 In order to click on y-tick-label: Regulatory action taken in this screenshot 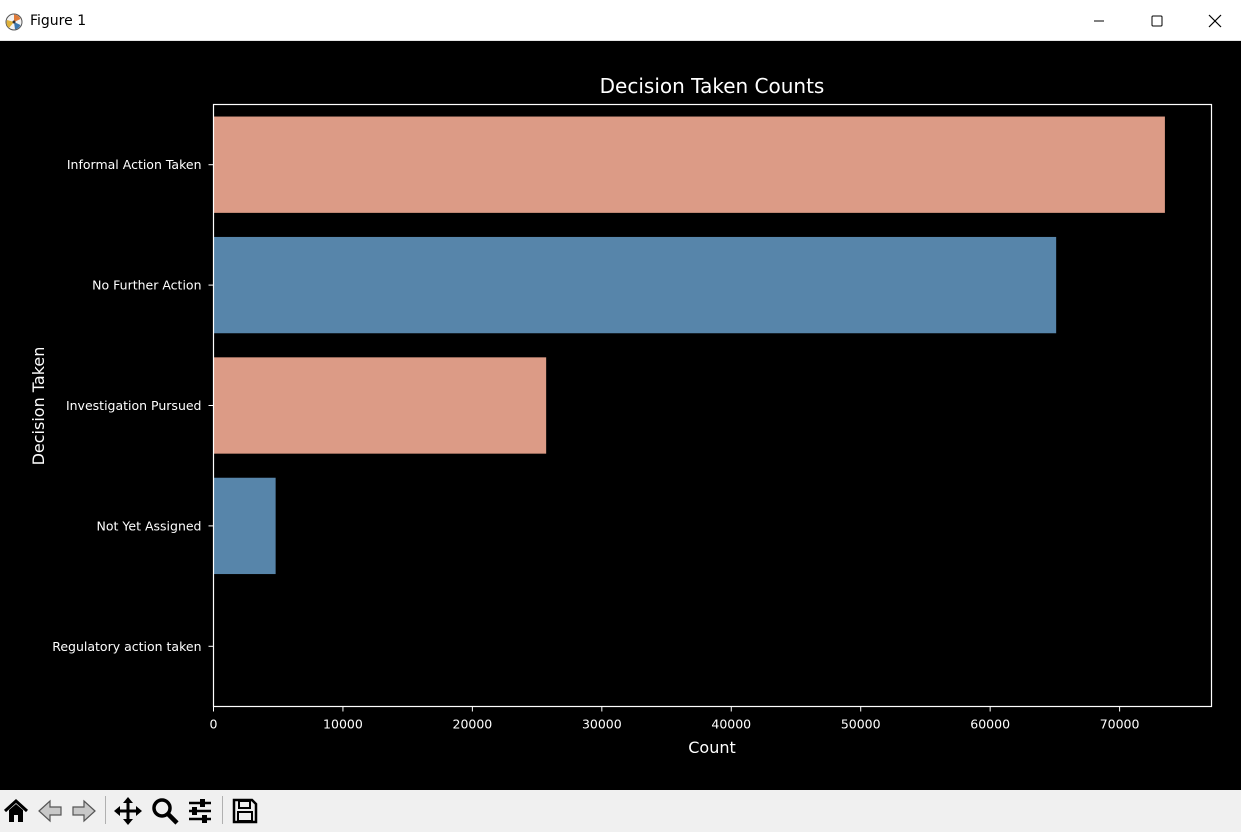, I will do `click(126, 646)`.